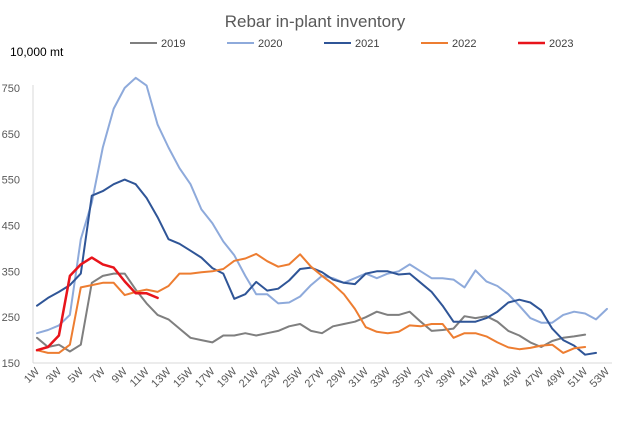 The height and width of the screenshot is (426, 630). I want to click on chart-title: Rebar in-plant inventory, so click(315, 21).